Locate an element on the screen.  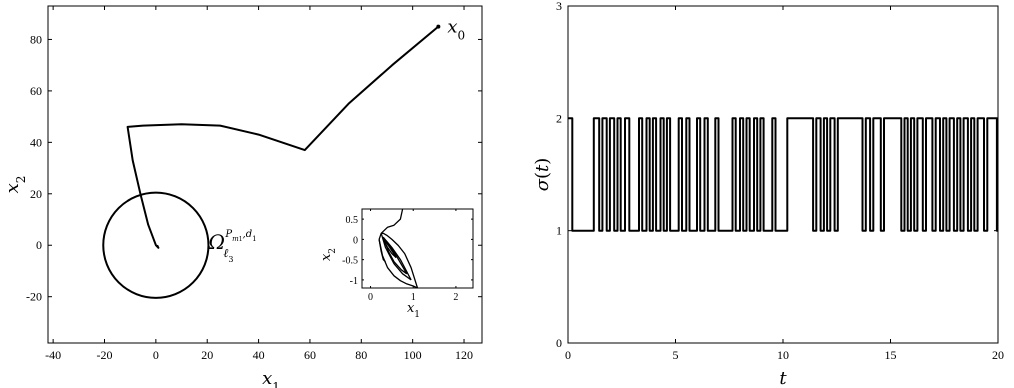
trajectory-y-tick-label: -20 is located at coordinates (34, 297).